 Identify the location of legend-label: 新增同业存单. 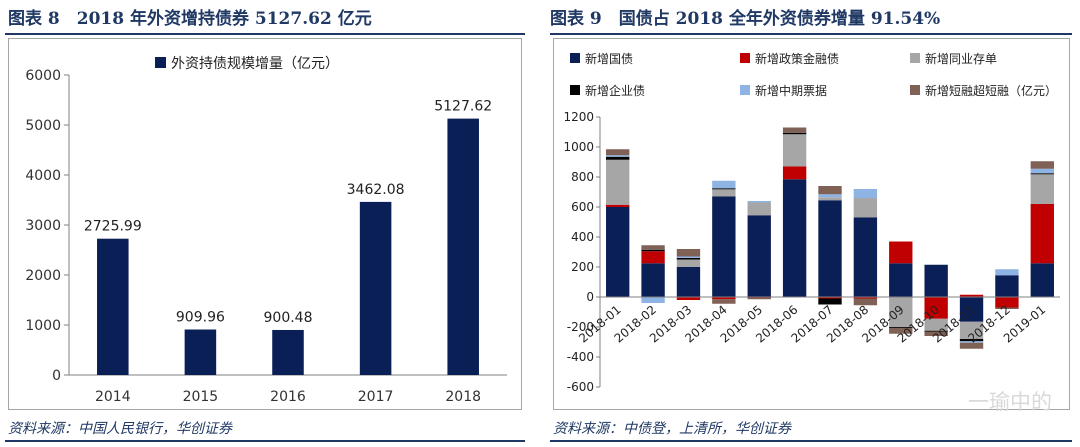
(961, 58).